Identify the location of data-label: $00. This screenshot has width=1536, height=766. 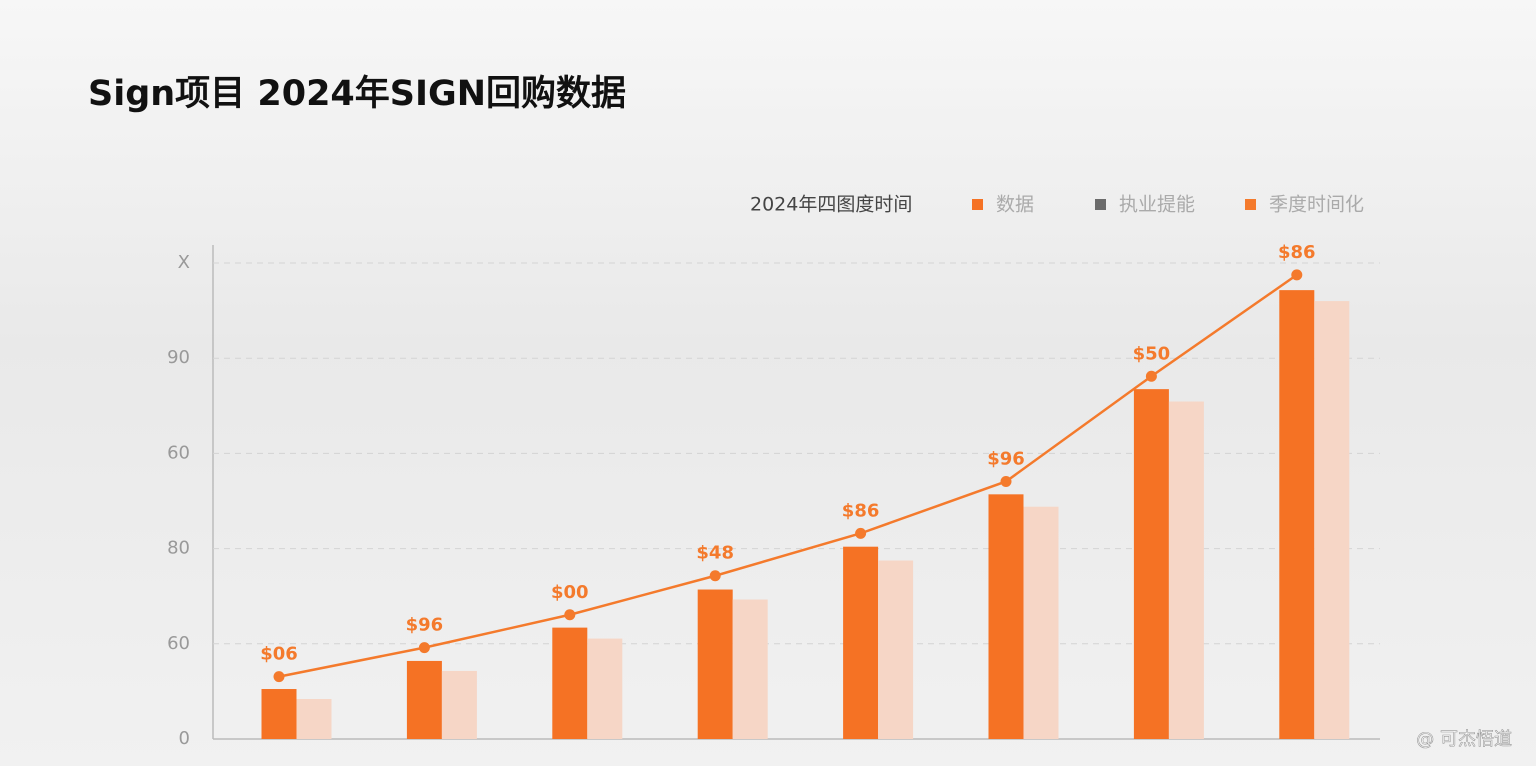
(570, 592).